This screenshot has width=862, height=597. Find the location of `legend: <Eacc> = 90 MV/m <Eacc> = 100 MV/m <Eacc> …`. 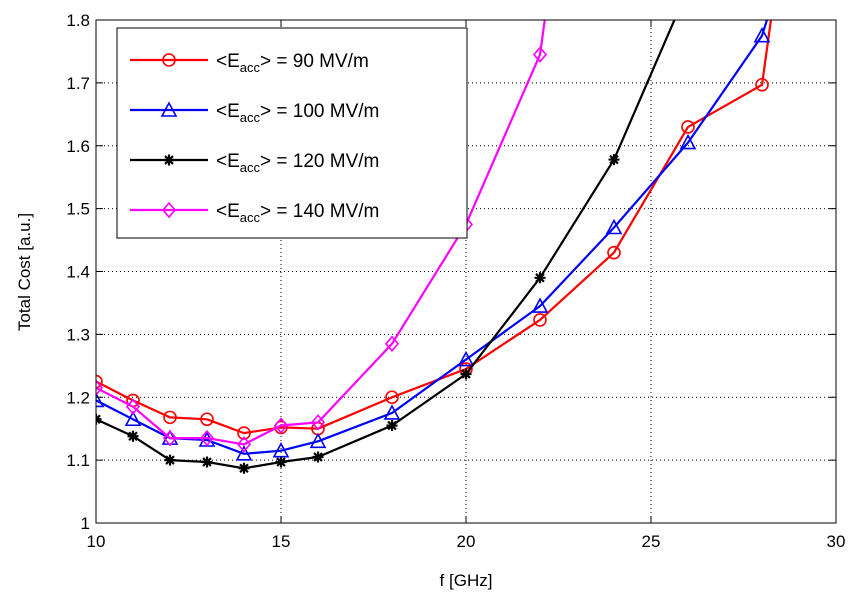

legend: <Eacc> = 90 MV/m <Eacc> = 100 MV/m <Eacc> … is located at coordinates (292, 133).